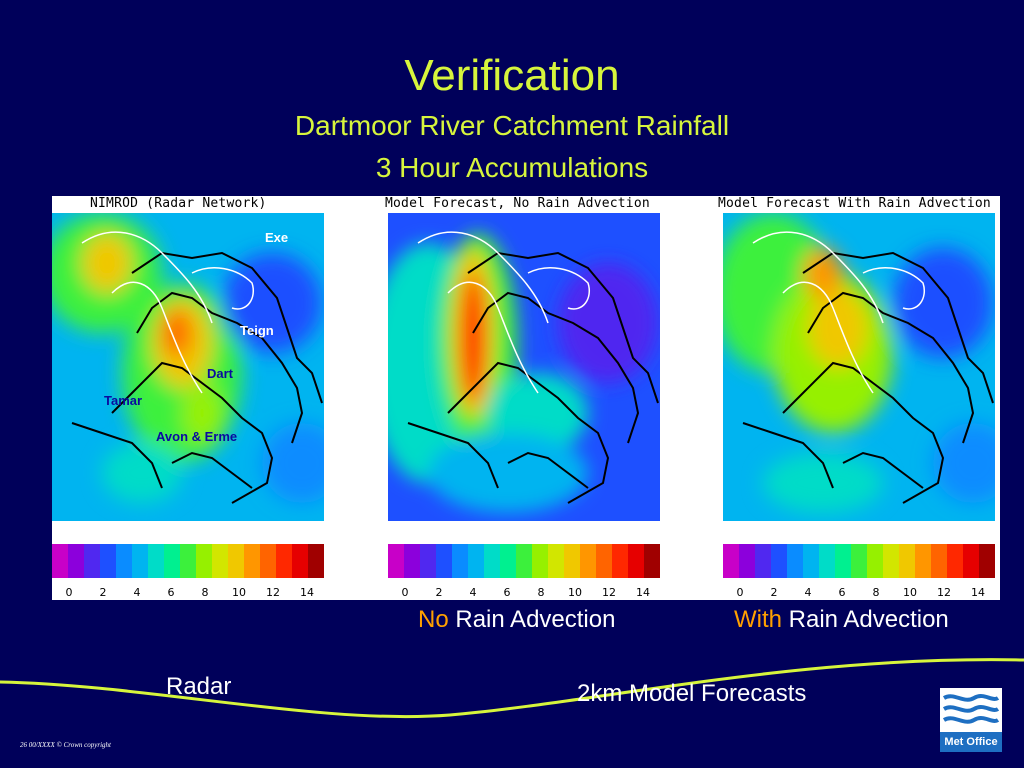  Describe the element at coordinates (758, 619) in the screenshot. I see `caption-with-prefix: With` at that location.